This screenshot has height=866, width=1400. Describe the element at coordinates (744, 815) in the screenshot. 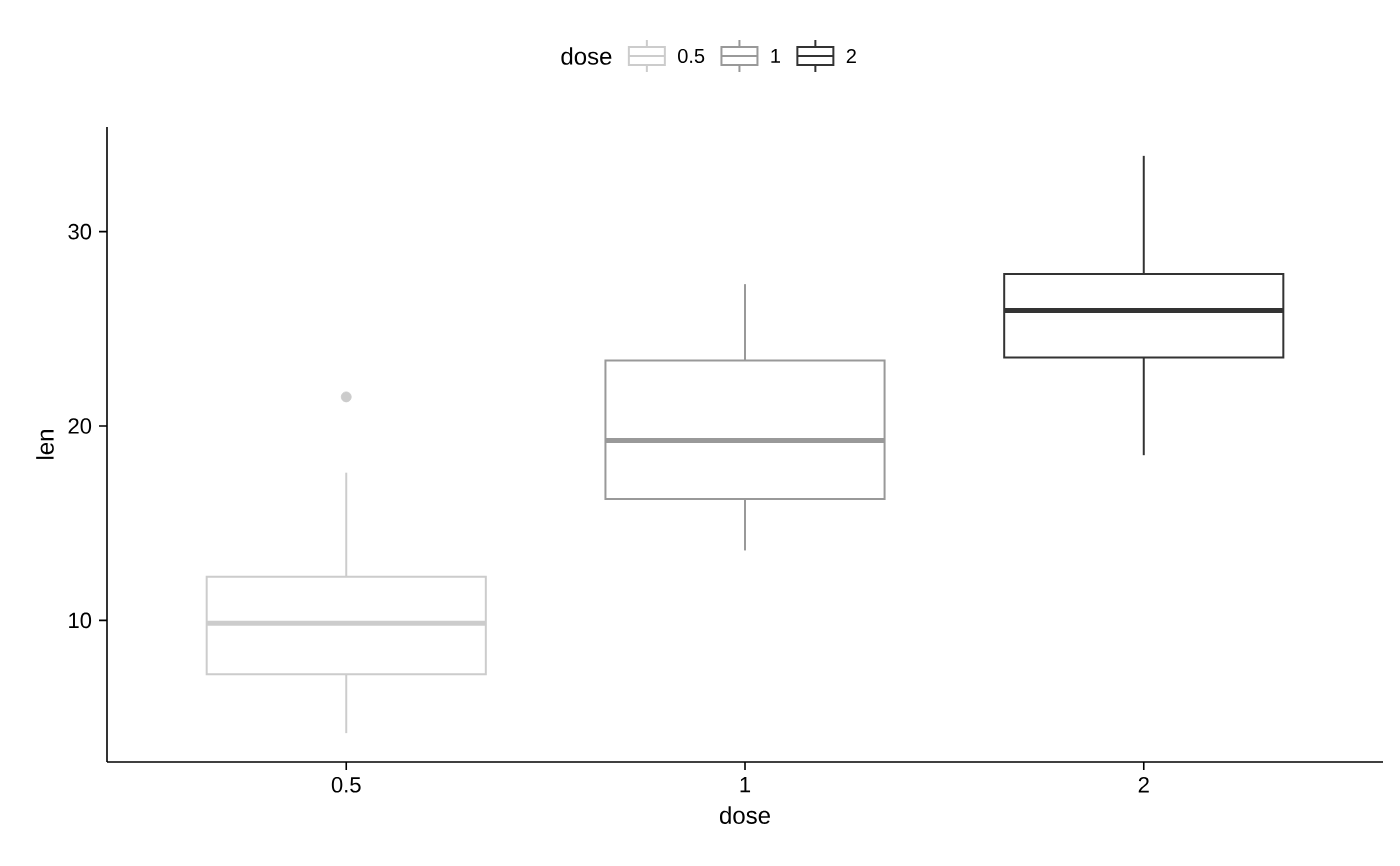

I see `x-axis-title: dose` at that location.